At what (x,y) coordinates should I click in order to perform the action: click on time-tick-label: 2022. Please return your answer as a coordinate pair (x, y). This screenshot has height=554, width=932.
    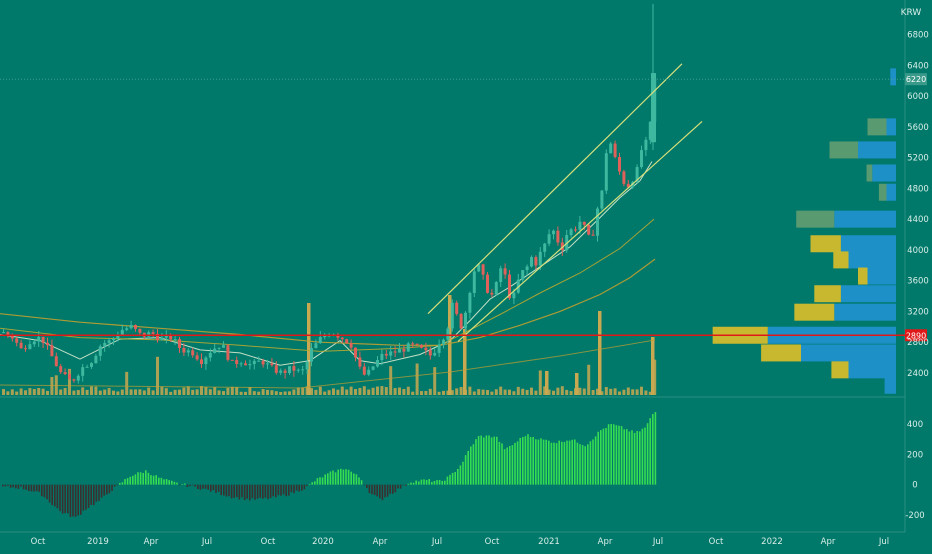
    Looking at the image, I should click on (772, 542).